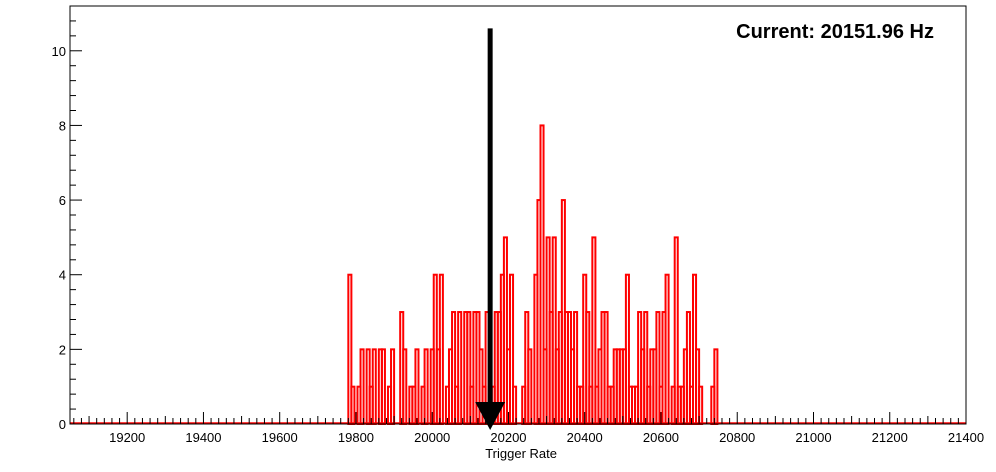  What do you see at coordinates (356, 437) in the screenshot?
I see `x-tick-label: 19800` at bounding box center [356, 437].